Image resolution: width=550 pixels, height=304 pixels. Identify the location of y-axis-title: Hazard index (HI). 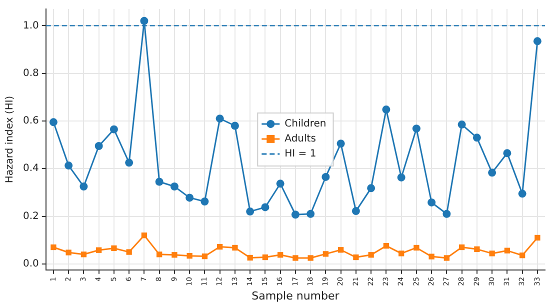
(10, 140).